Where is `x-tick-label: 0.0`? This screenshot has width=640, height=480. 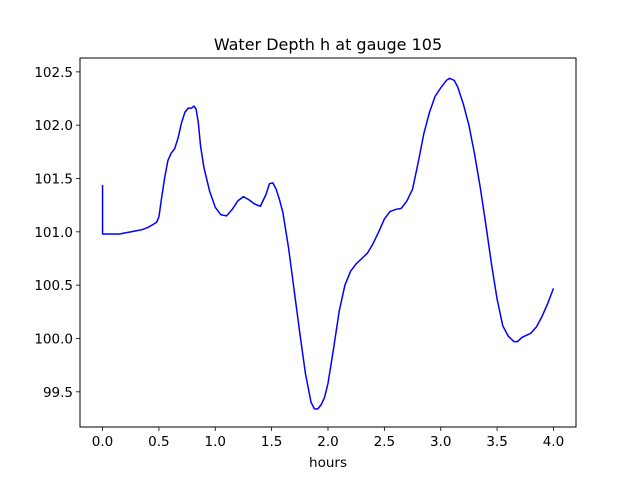
x-tick-label: 0.0 is located at coordinates (102, 442).